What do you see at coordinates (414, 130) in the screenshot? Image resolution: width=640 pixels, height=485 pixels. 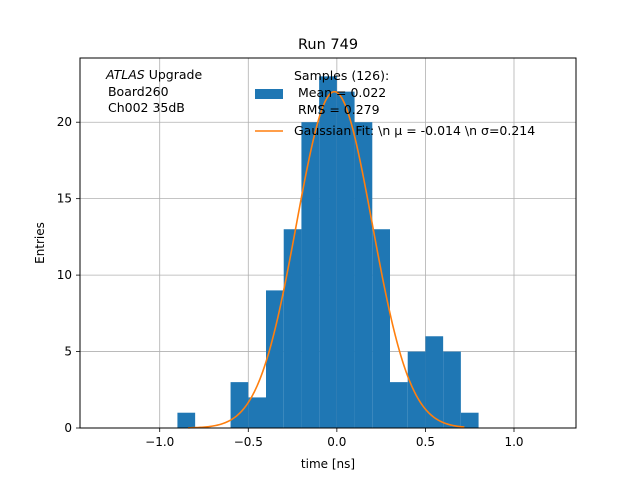 I see `legend-fit-label: Gaussian Fit: \n μ = -0.014 \n σ=0.214` at bounding box center [414, 130].